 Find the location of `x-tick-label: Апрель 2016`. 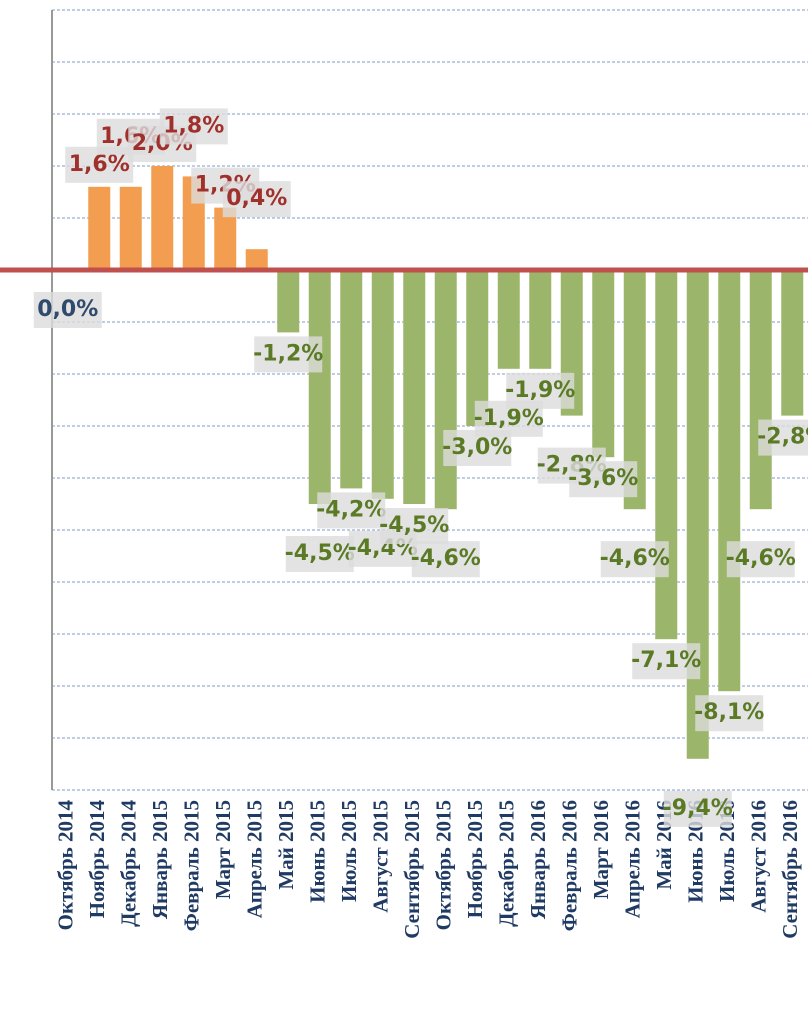

x-tick-label: Апрель 2016 is located at coordinates (633, 859).